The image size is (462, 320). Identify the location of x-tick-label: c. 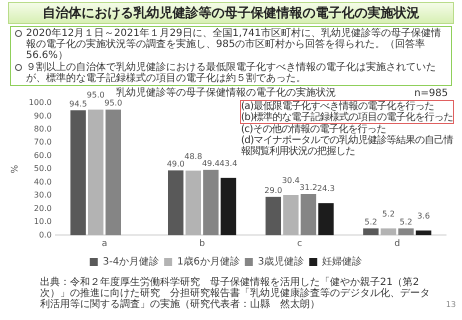
(299, 243).